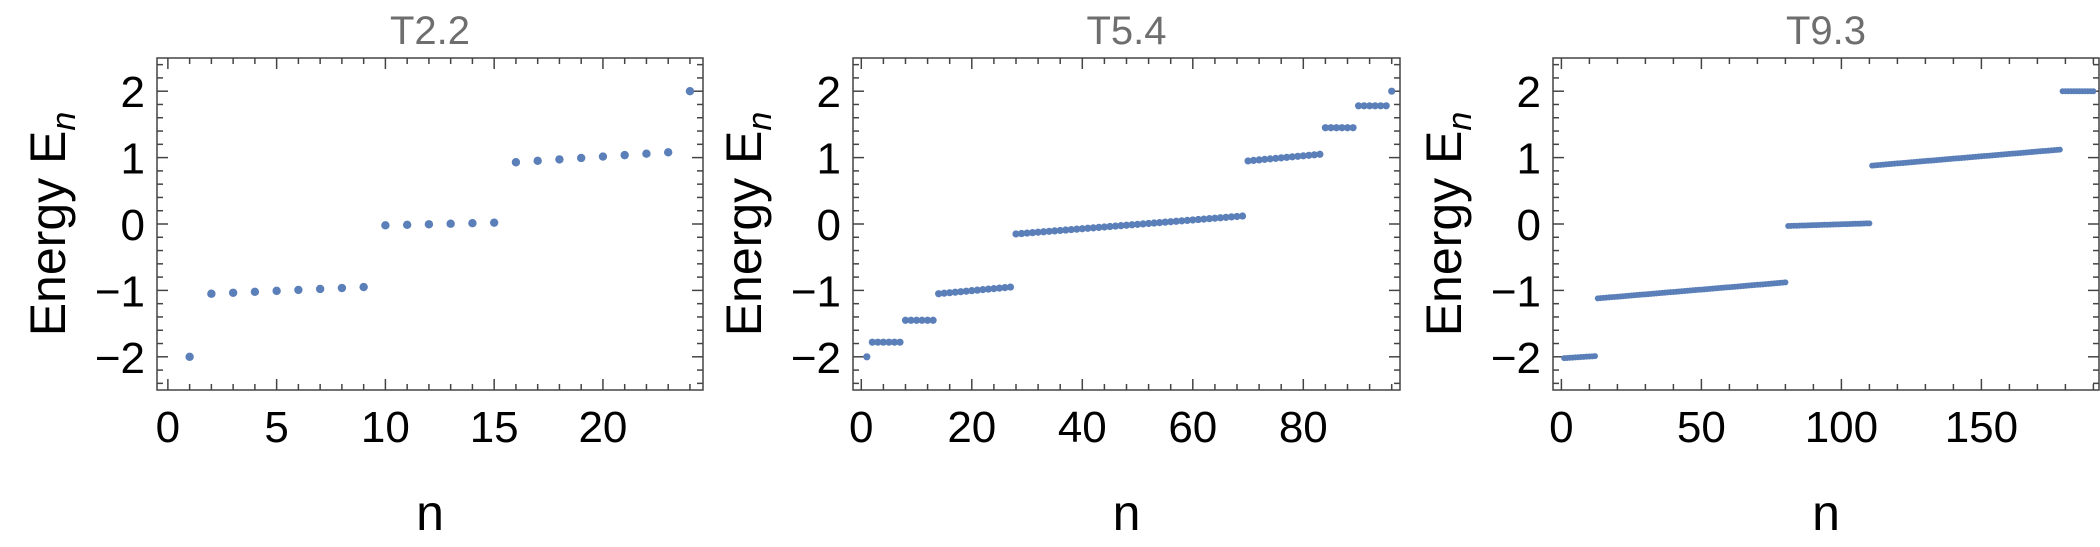 The width and height of the screenshot is (2100, 547). Describe the element at coordinates (971, 427) in the screenshot. I see `panel-2-xtick-label: 20` at that location.